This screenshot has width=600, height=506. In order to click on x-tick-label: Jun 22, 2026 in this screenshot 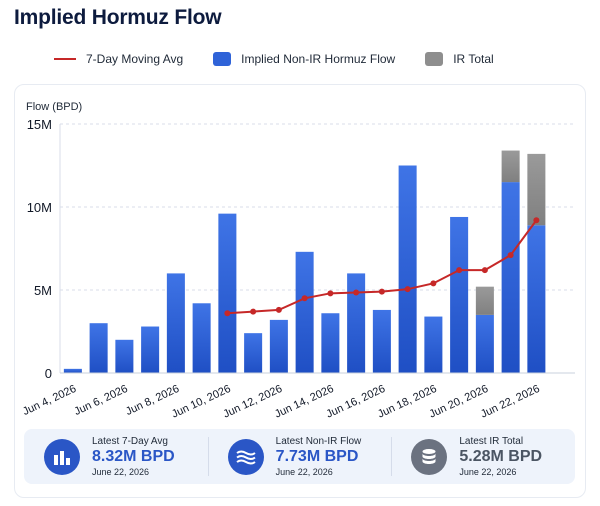, I will do `click(510, 402)`.